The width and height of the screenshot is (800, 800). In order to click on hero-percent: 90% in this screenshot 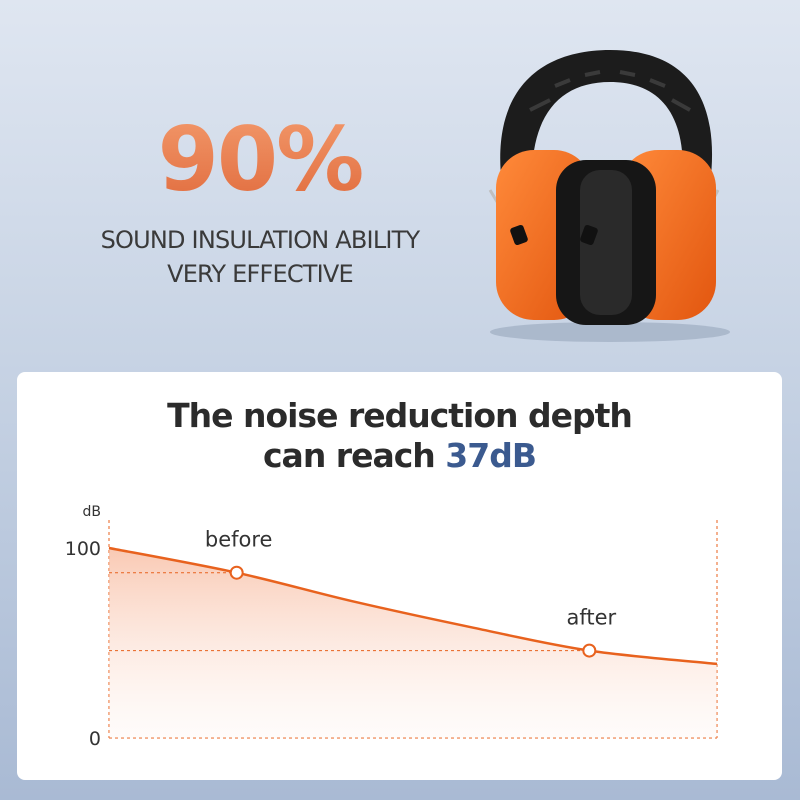, I will do `click(260, 159)`.